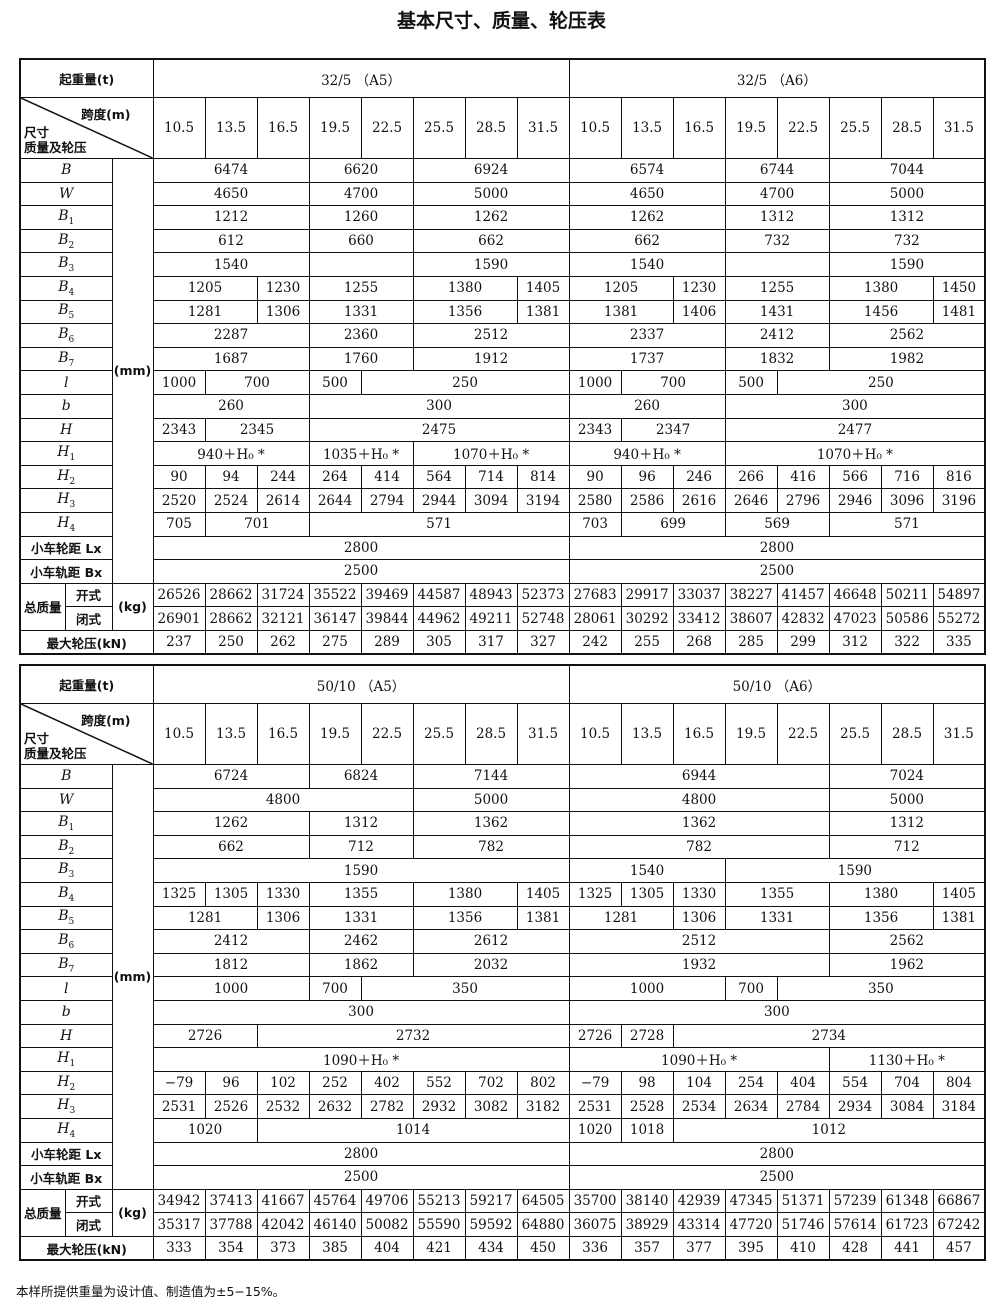 Image resolution: width=1003 pixels, height=1311 pixels. What do you see at coordinates (179, 477) in the screenshot?
I see `value-cell: 90` at bounding box center [179, 477].